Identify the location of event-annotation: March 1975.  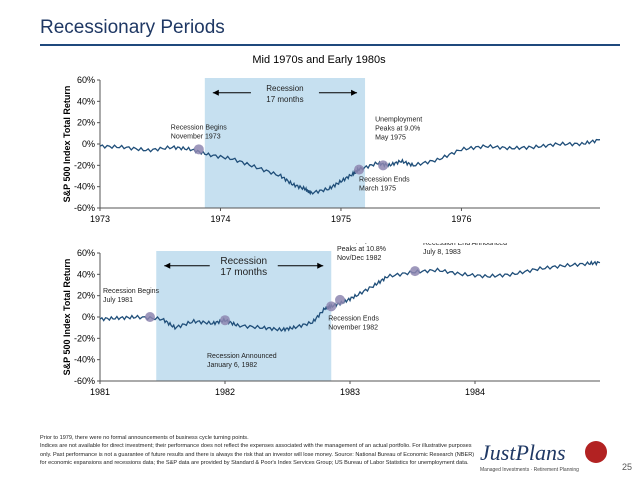
(377, 189).